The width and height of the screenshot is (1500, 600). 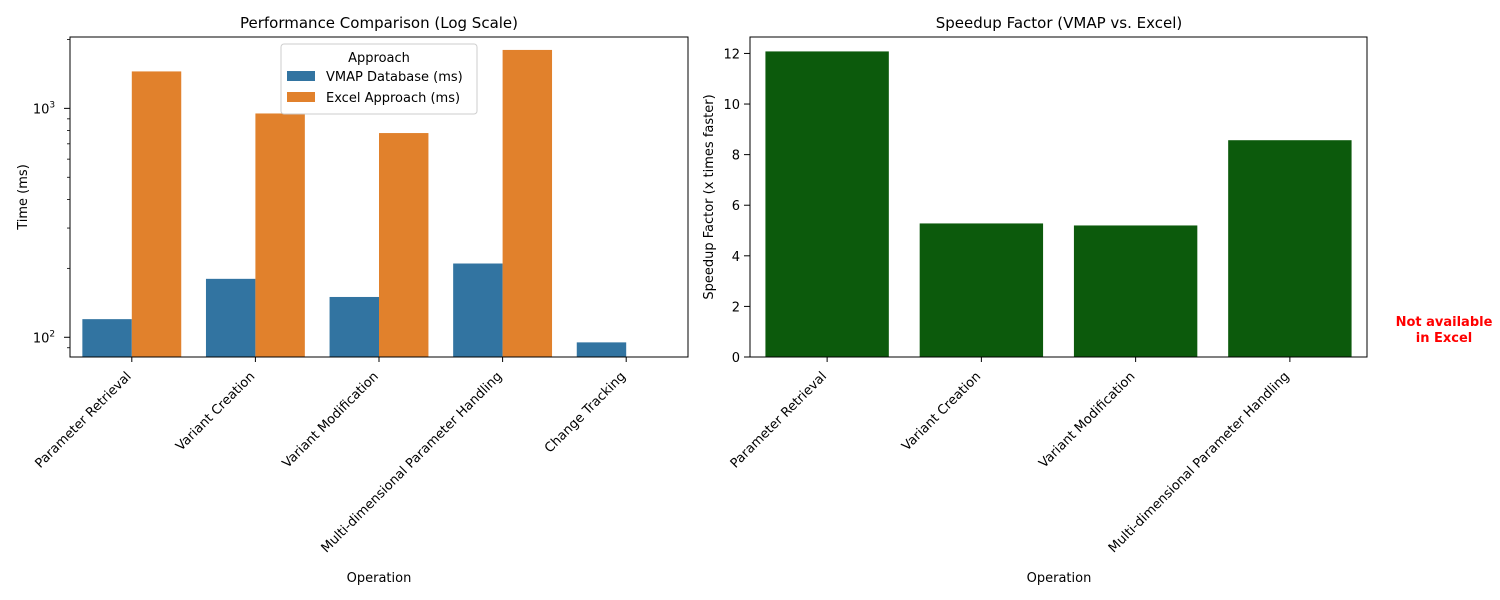 What do you see at coordinates (379, 58) in the screenshot?
I see `legend-title: Approach` at bounding box center [379, 58].